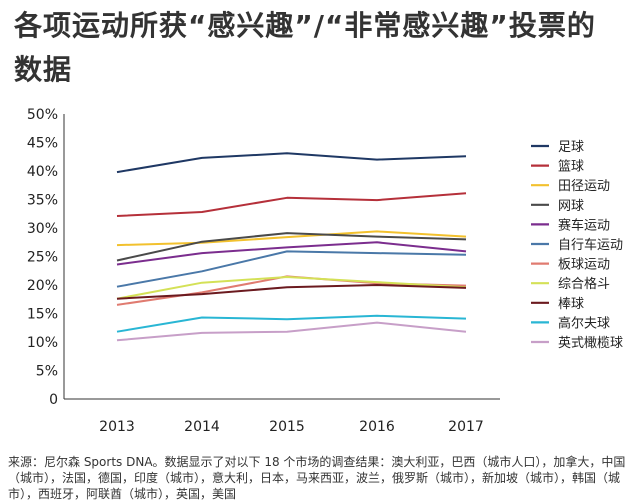 This screenshot has height=504, width=640. What do you see at coordinates (287, 427) in the screenshot?
I see `x-tick-label: 2015` at bounding box center [287, 427].